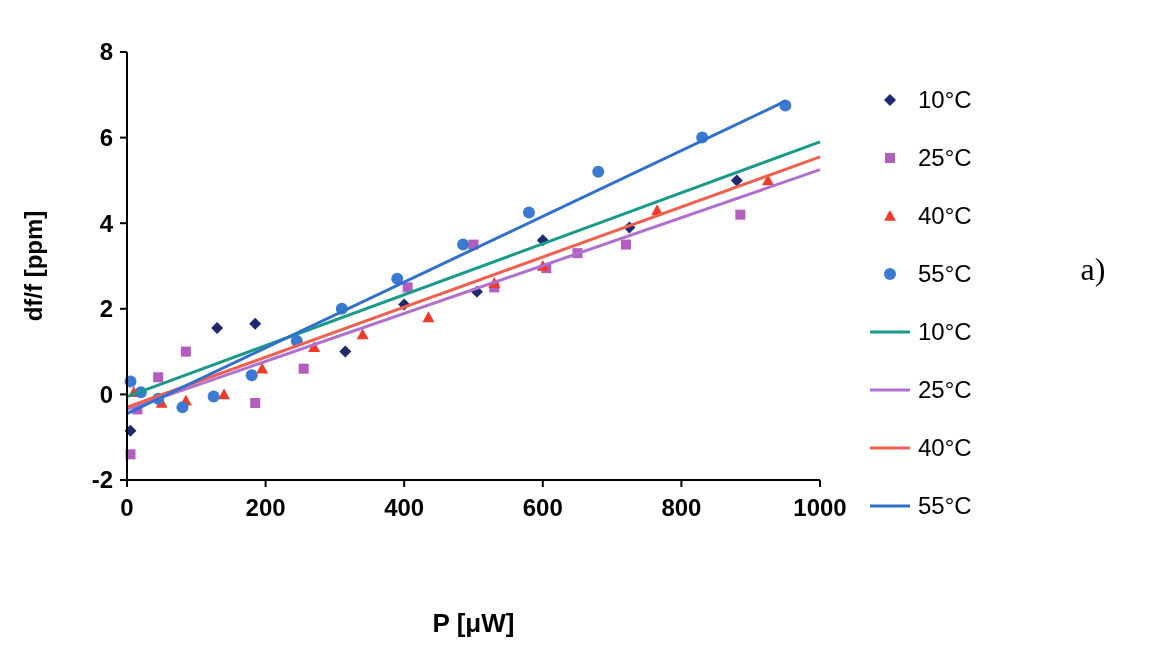  What do you see at coordinates (106, 52) in the screenshot?
I see `y-tick-label: 8` at bounding box center [106, 52].